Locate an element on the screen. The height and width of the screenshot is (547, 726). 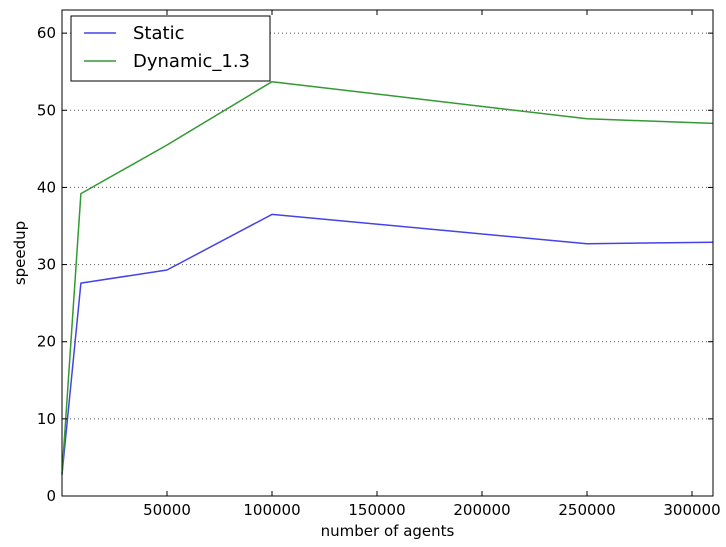
y-tick-label: 40 is located at coordinates (46, 187).